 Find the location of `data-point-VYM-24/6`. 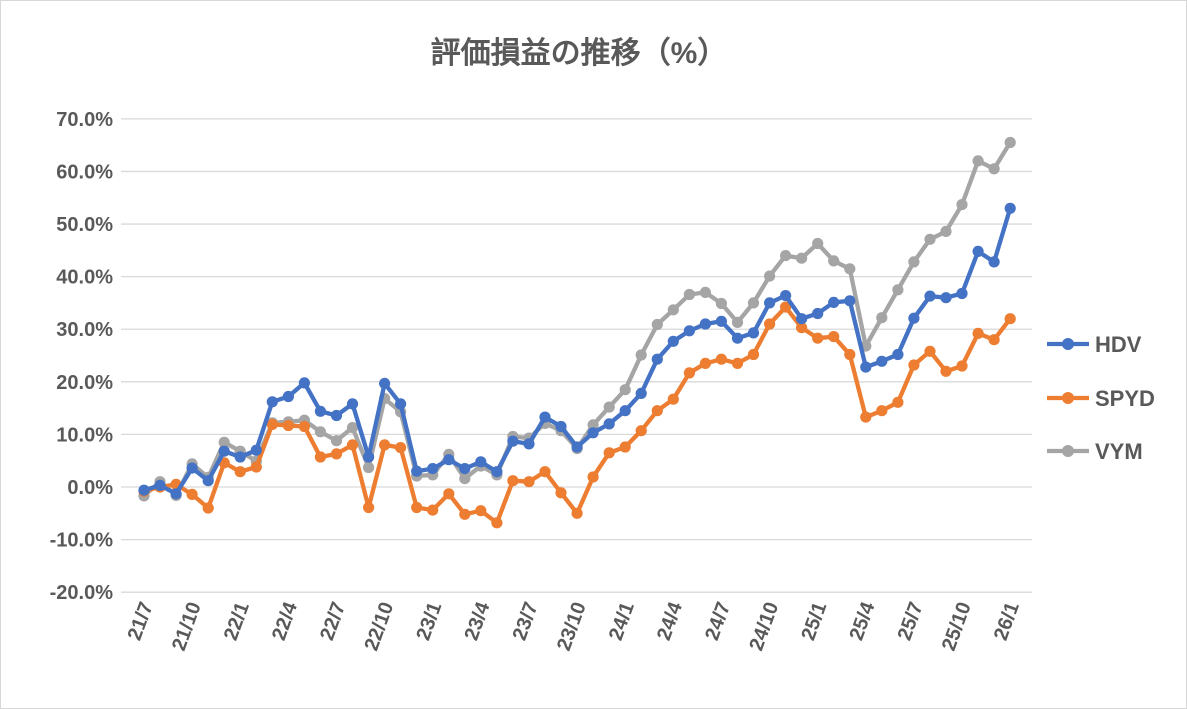

data-point-VYM-24/6 is located at coordinates (705, 292).